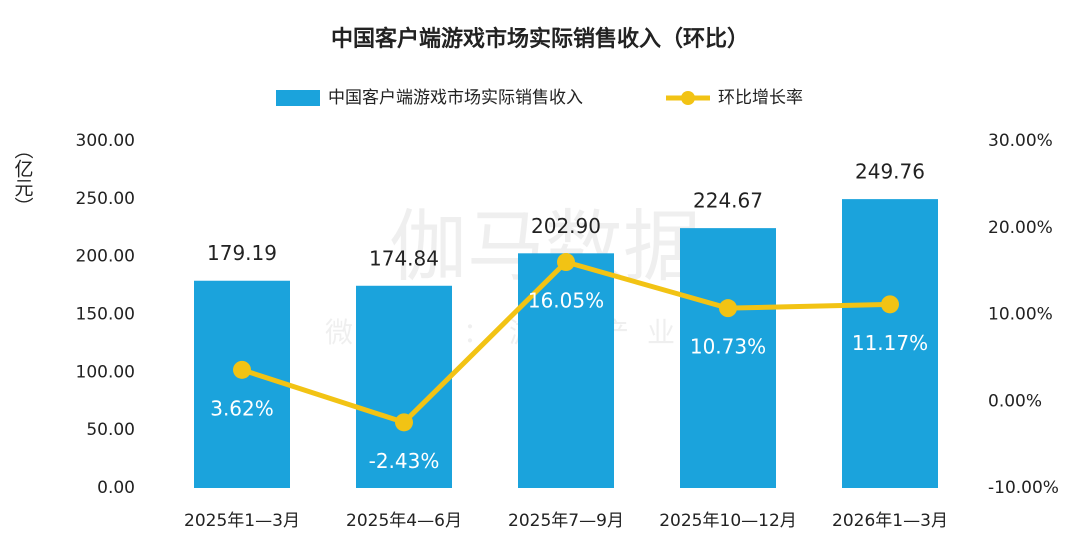  What do you see at coordinates (566, 521) in the screenshot?
I see `x-tick-label: 2025年7—9月` at bounding box center [566, 521].